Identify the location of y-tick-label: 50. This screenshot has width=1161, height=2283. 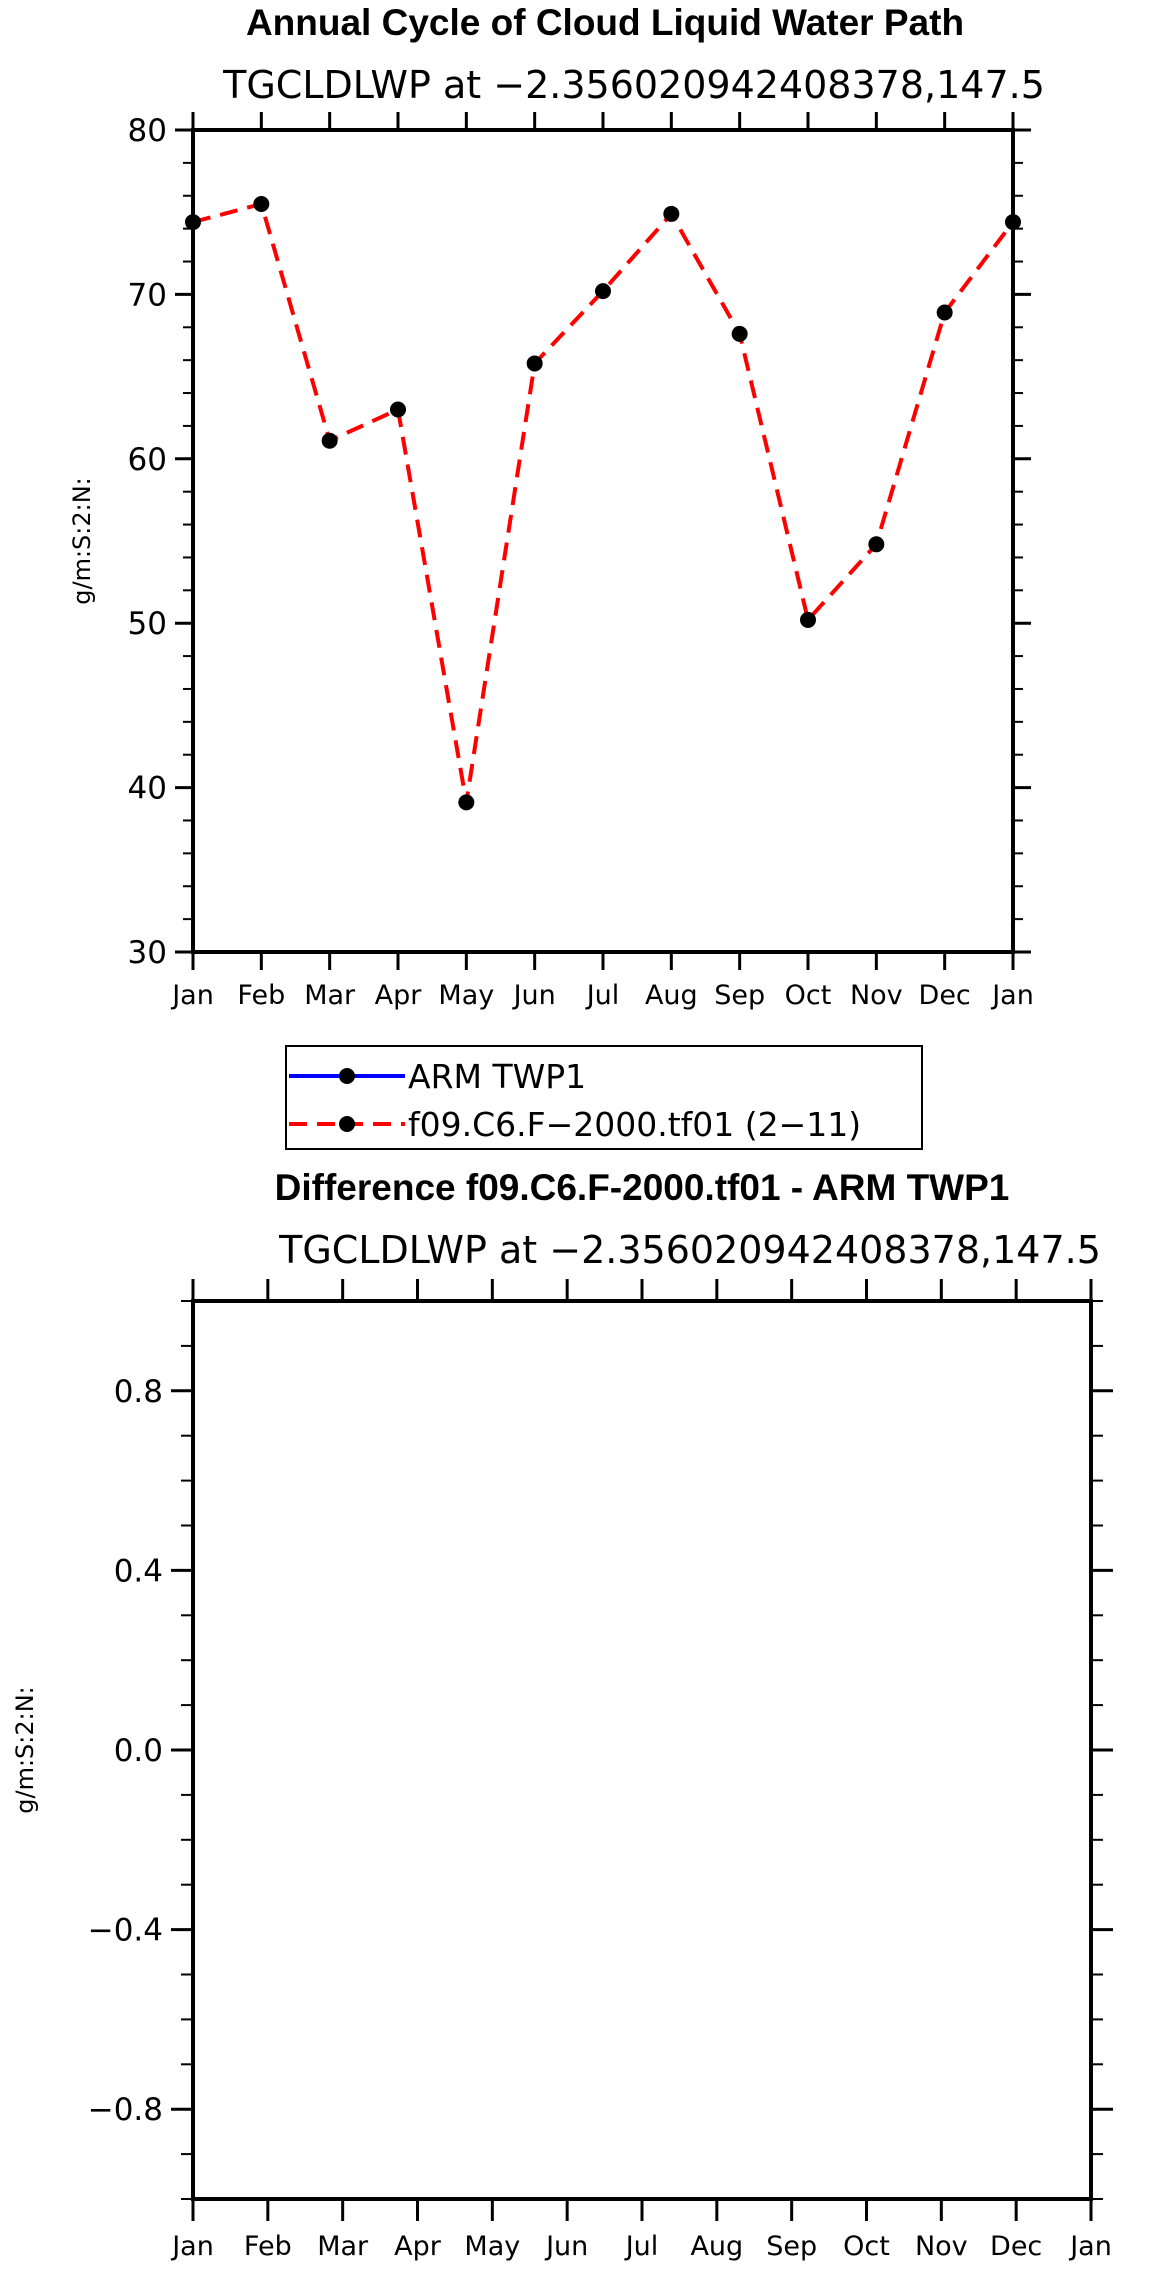
(147, 624).